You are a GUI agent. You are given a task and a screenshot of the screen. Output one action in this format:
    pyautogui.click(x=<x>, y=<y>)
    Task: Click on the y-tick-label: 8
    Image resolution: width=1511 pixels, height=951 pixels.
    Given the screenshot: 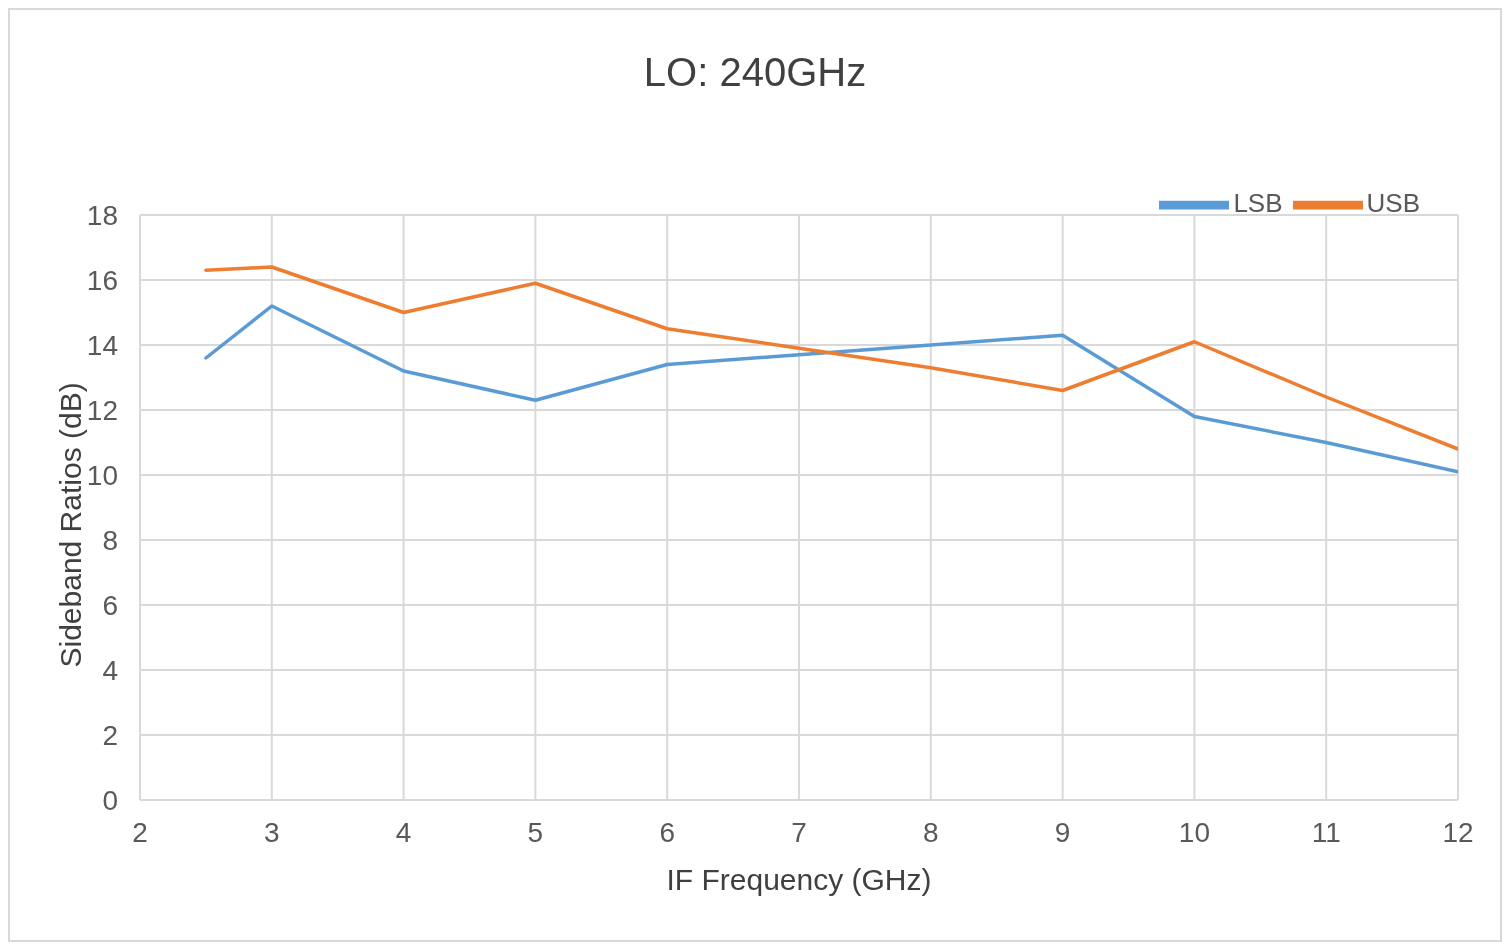 What is the action you would take?
    pyautogui.click(x=110, y=540)
    